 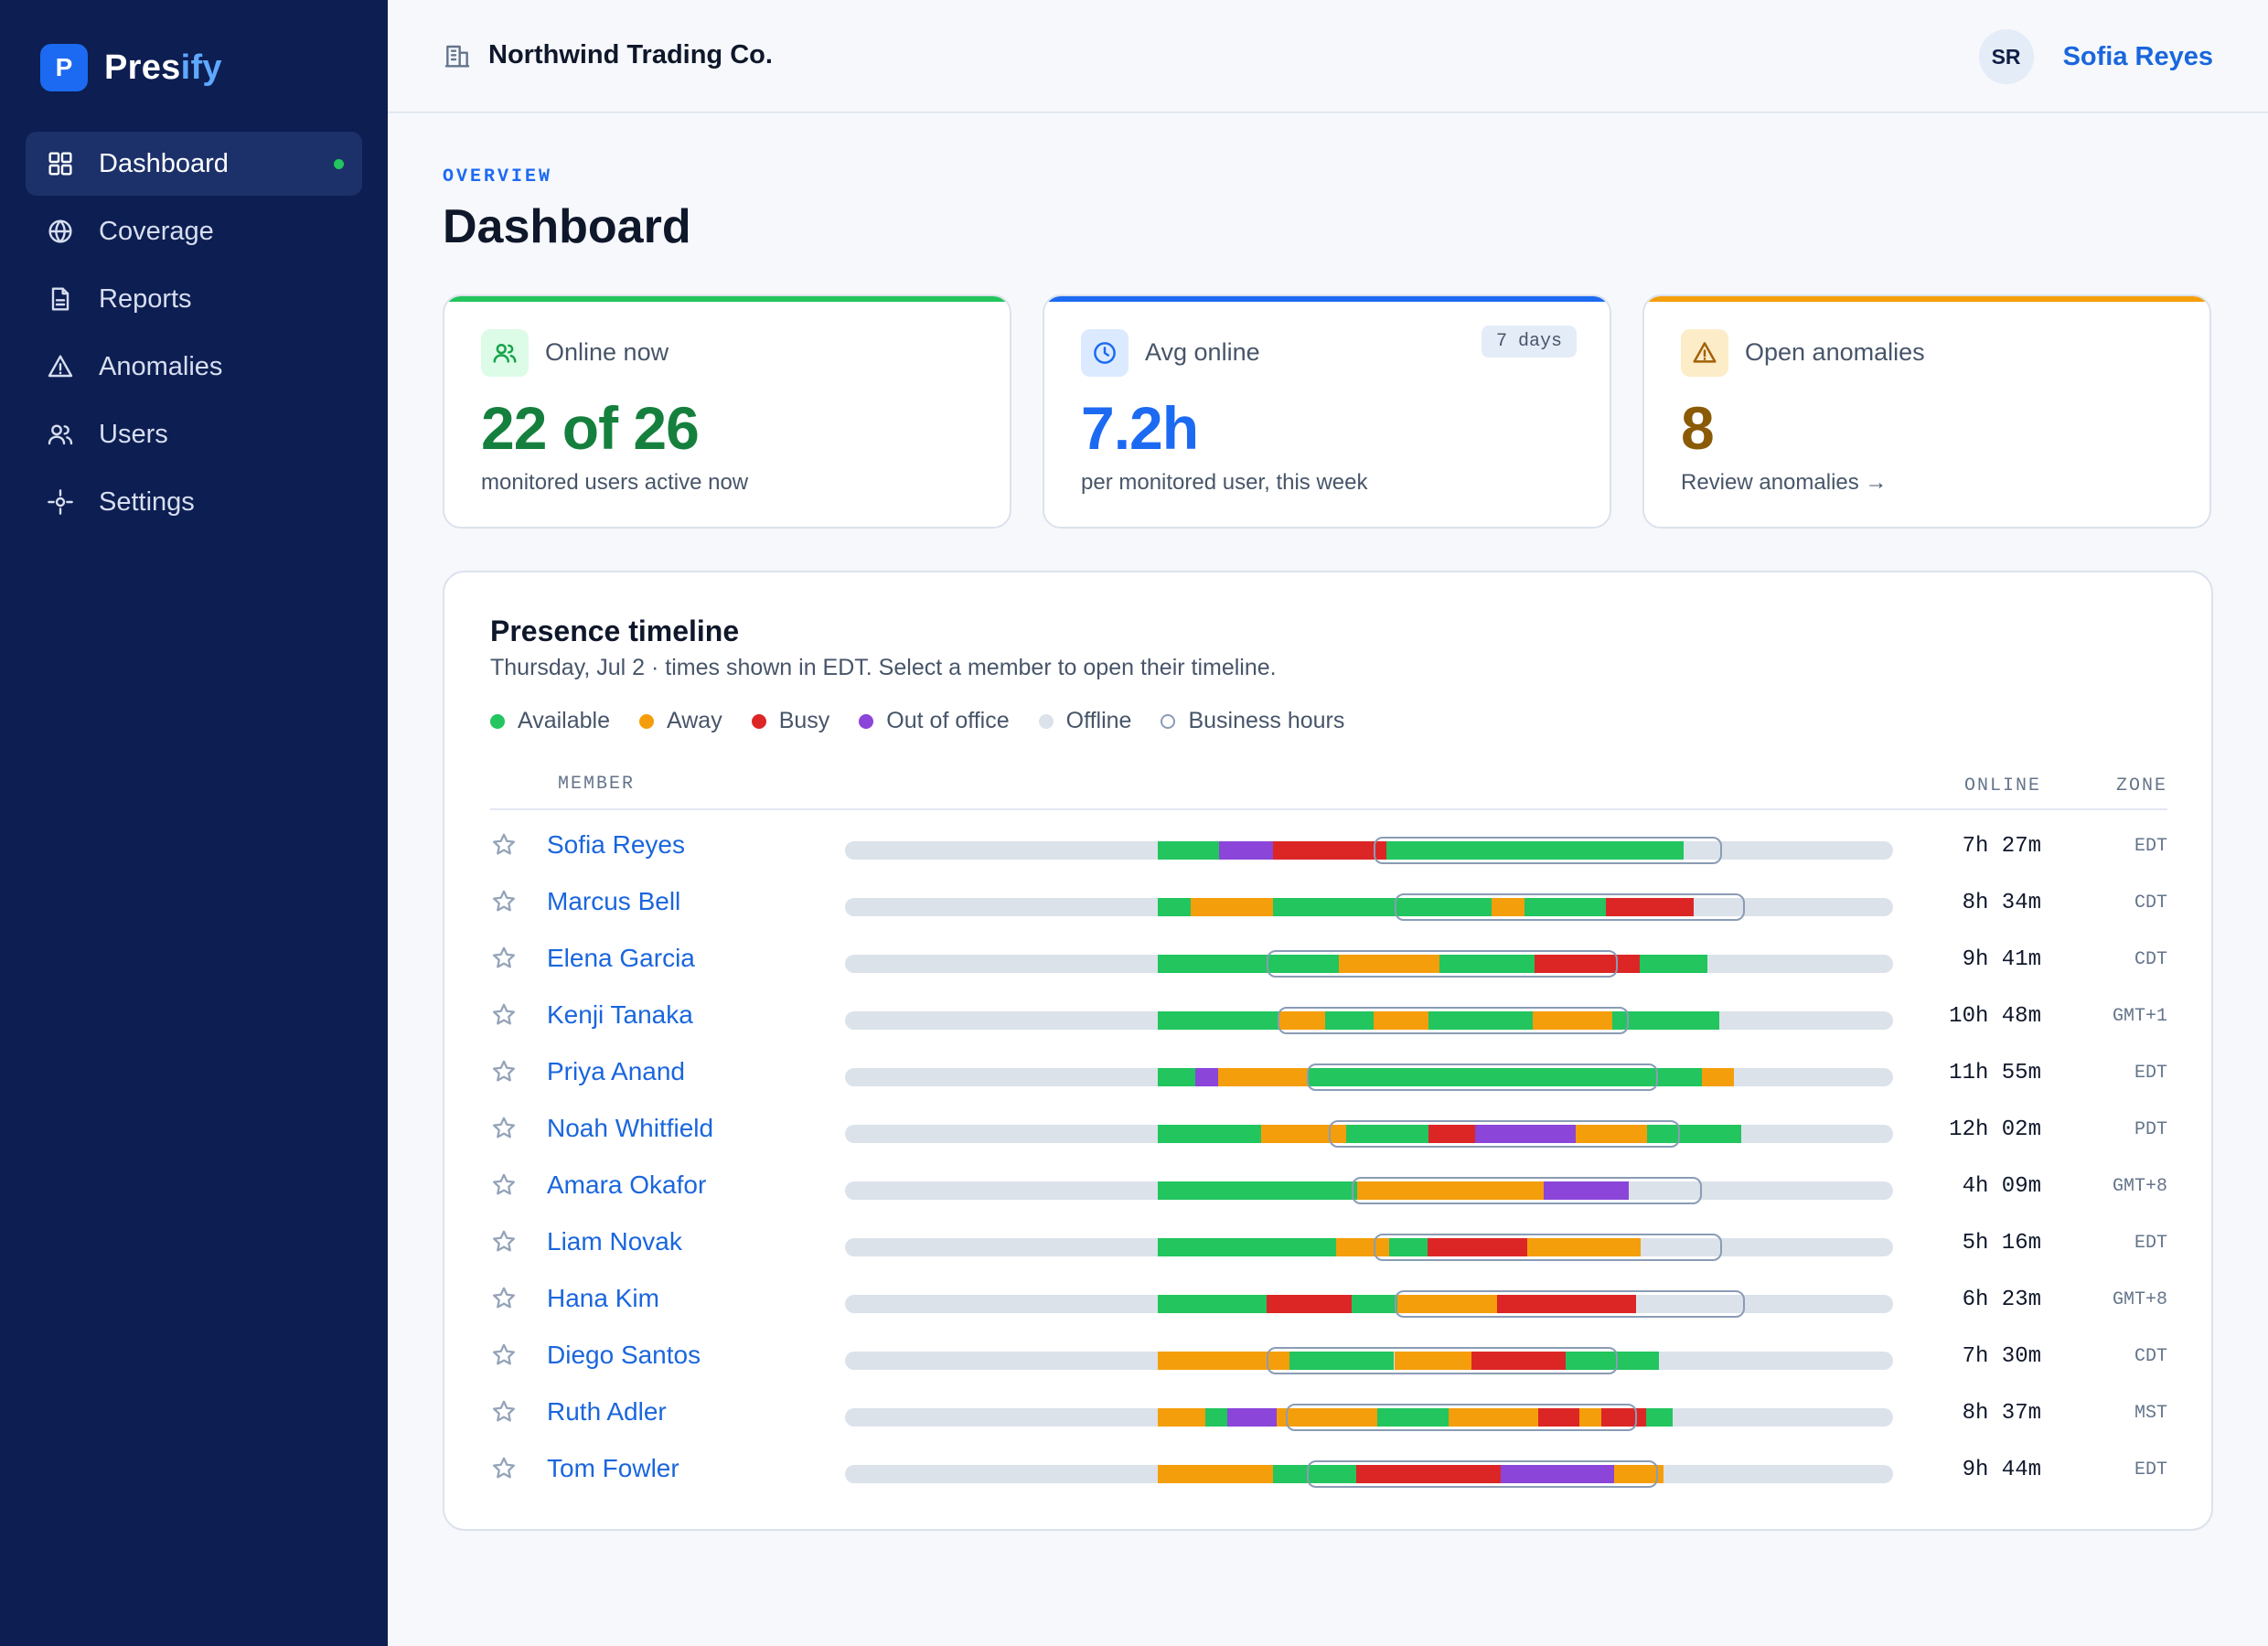 I want to click on member-row: Liam Novak 5h 16m EDT, so click(x=1327, y=1241).